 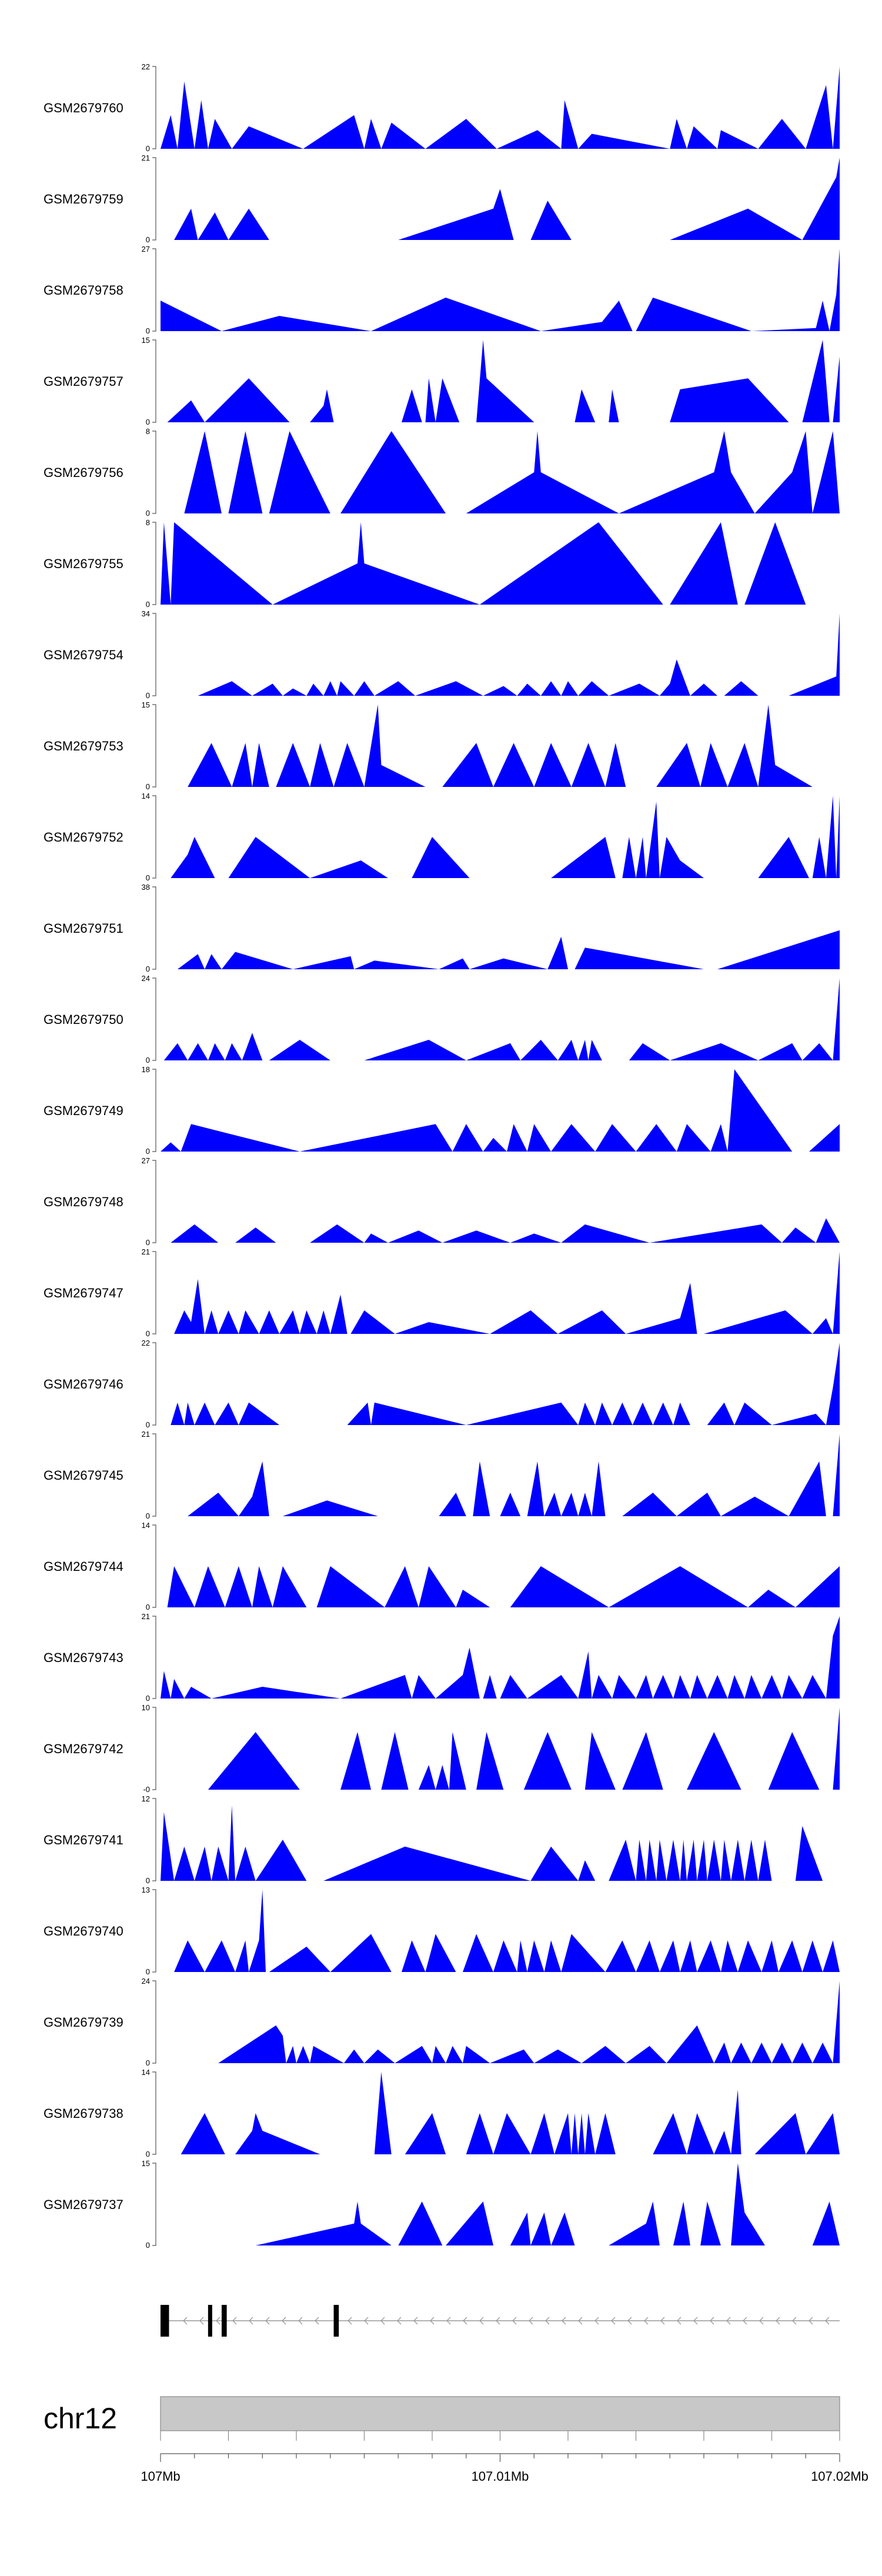 What do you see at coordinates (83, 108) in the screenshot?
I see `track-label: GSM2679760` at bounding box center [83, 108].